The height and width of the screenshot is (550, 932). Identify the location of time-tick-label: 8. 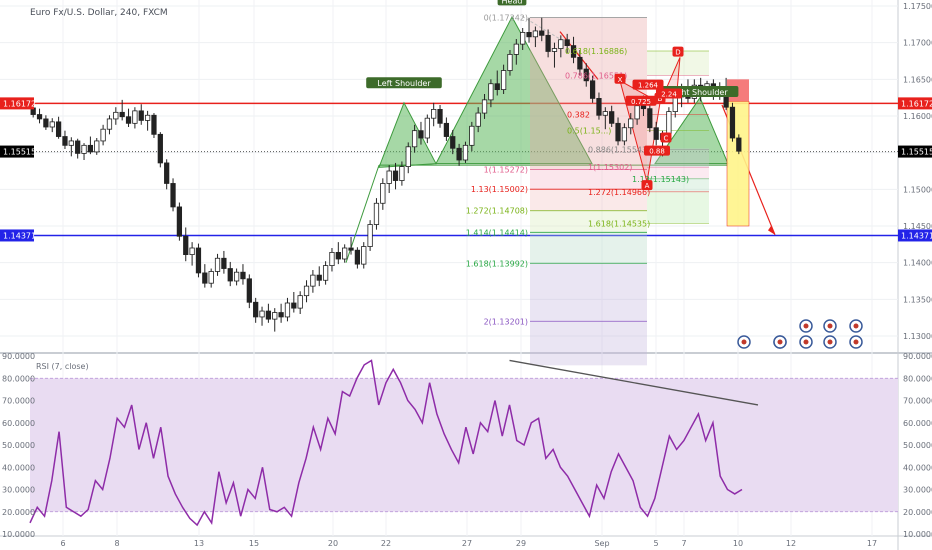
(116, 543).